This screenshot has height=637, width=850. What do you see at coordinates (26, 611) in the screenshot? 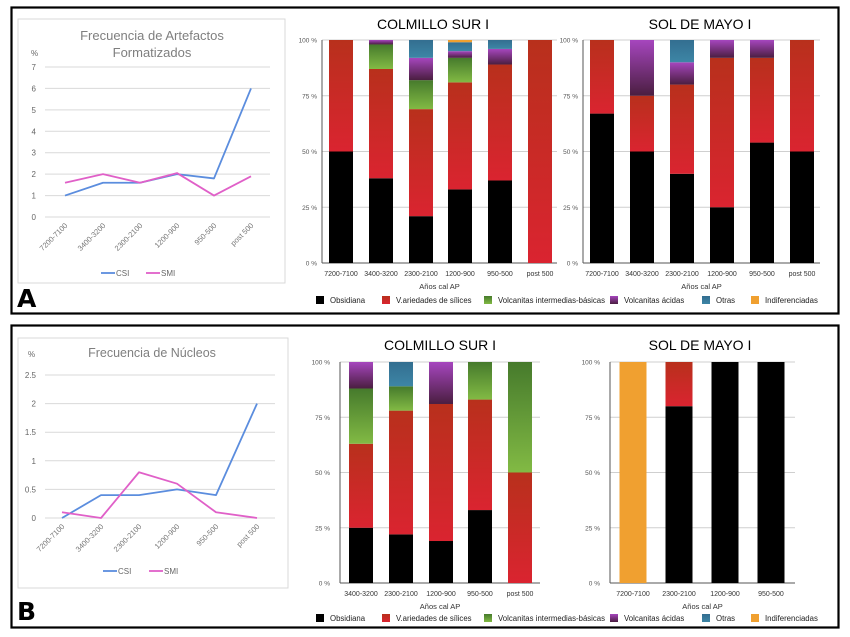
I see `panel-b-label: B` at bounding box center [26, 611].